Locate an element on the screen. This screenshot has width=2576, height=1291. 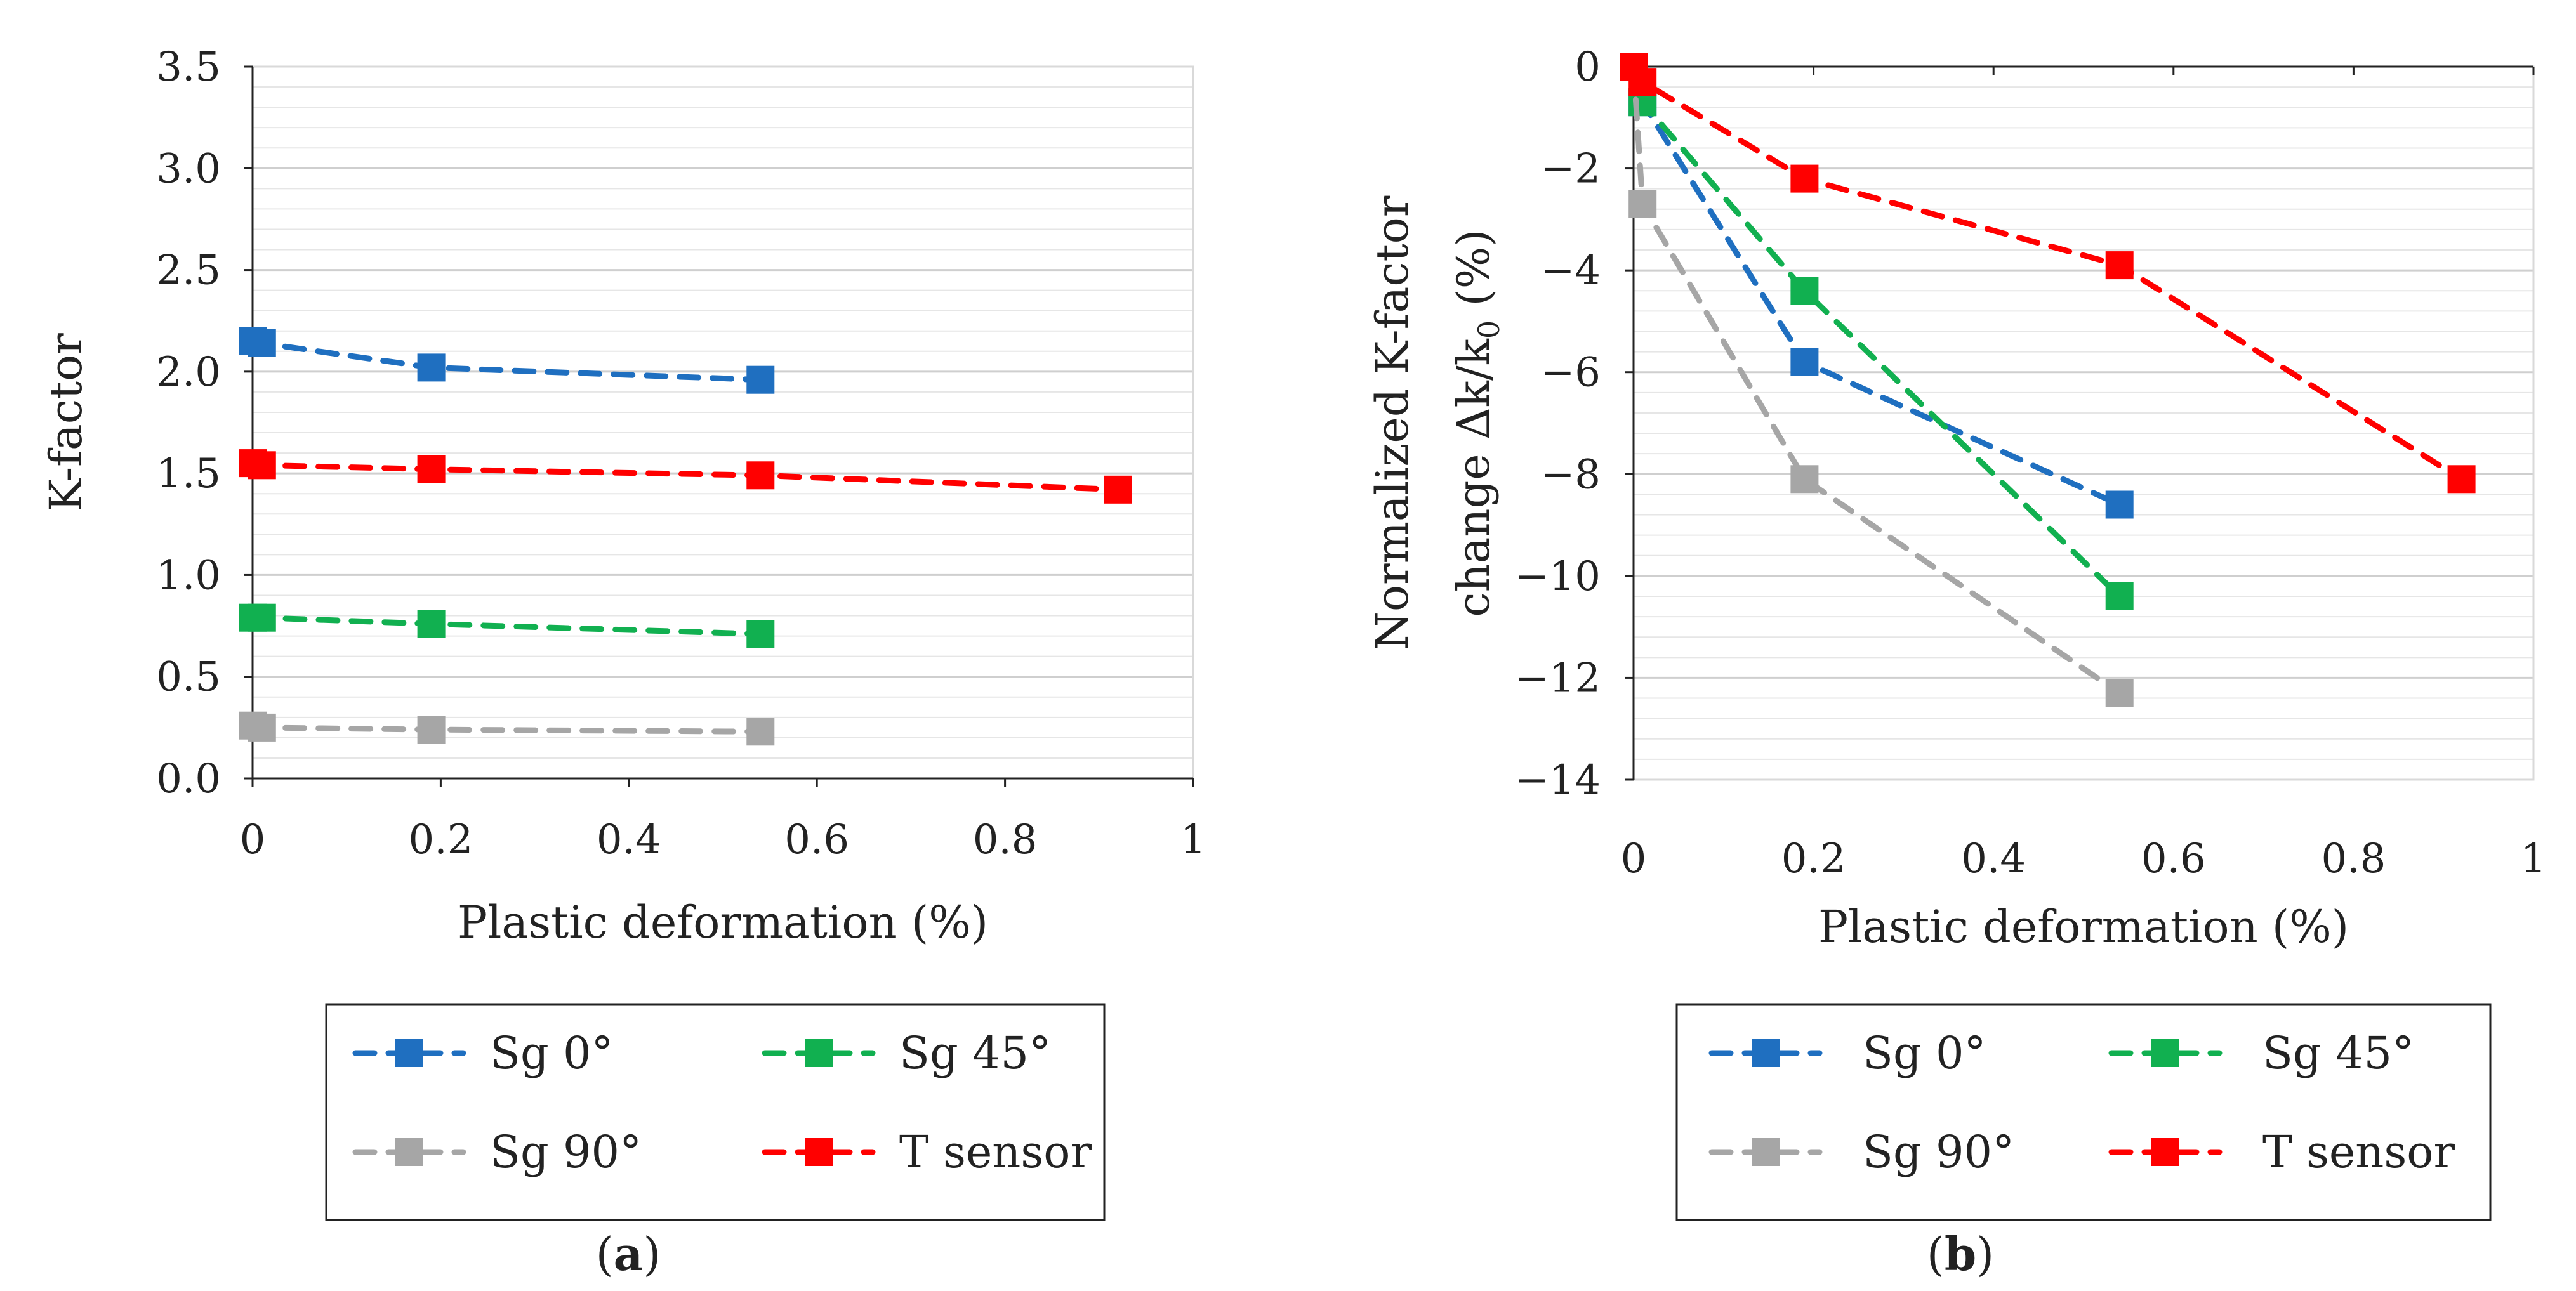
y-tick-label: 3.5 is located at coordinates (188, 68).